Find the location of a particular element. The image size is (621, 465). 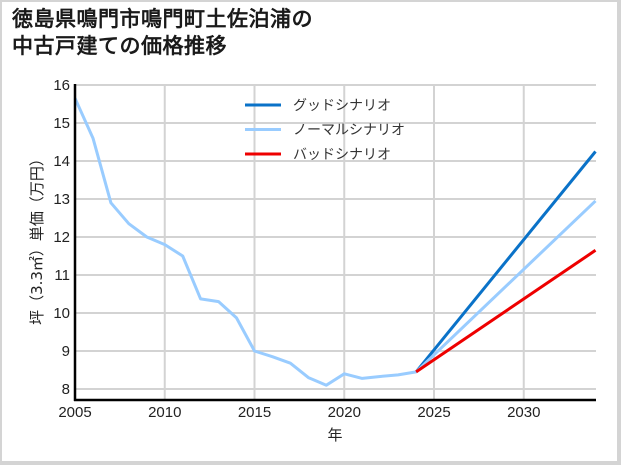

legend-label-good: グッドシナリオ is located at coordinates (342, 106).